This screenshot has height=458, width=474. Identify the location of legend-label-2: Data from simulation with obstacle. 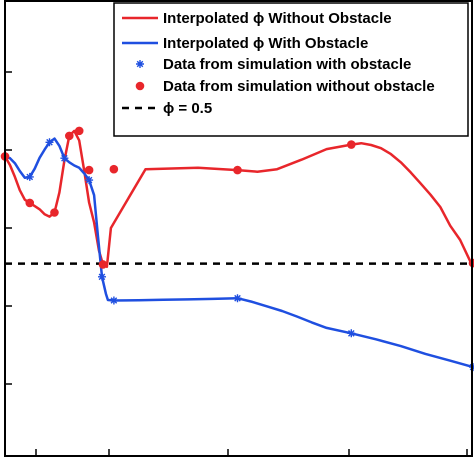
(287, 64).